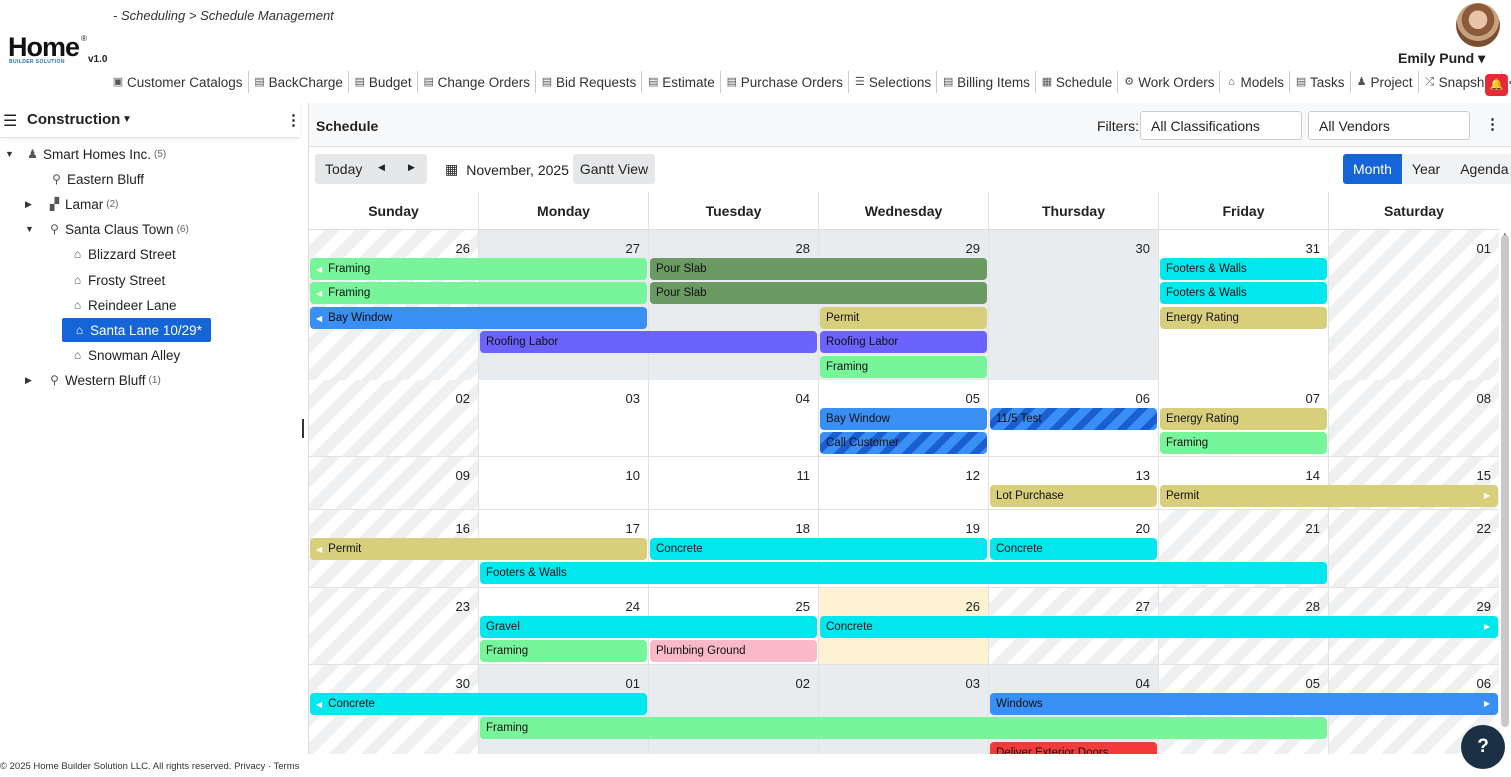 This screenshot has height=777, width=1511. Describe the element at coordinates (1483, 248) in the screenshot. I see `day-number: 01` at that location.